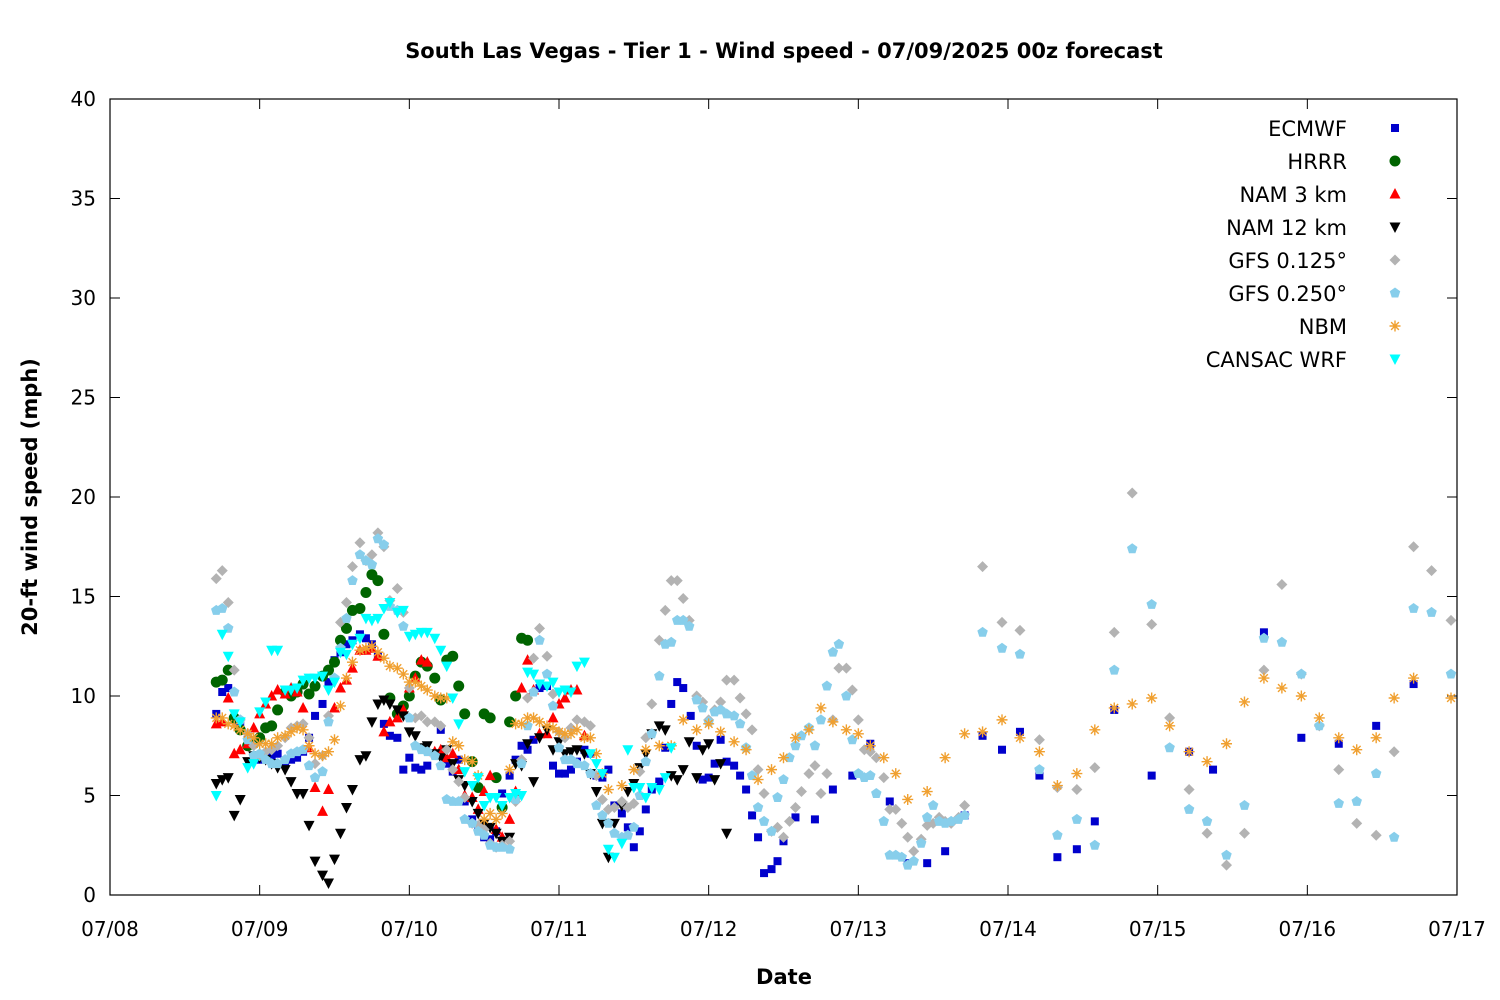 The height and width of the screenshot is (1000, 1500). Describe the element at coordinates (1317, 162) in the screenshot. I see `legend-label: HRRR` at that location.